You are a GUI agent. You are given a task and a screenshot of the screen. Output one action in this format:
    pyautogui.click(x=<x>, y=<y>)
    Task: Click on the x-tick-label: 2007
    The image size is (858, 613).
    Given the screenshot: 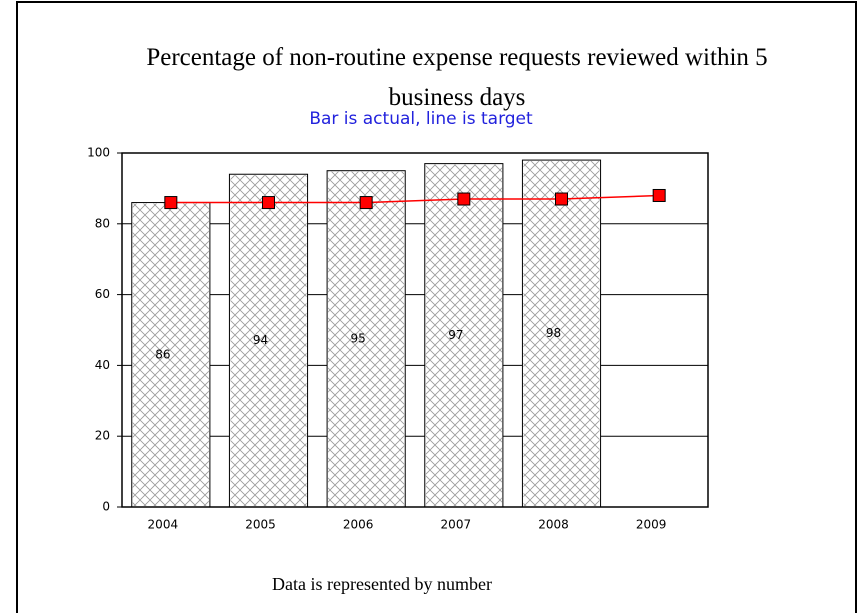 What is the action you would take?
    pyautogui.click(x=456, y=525)
    